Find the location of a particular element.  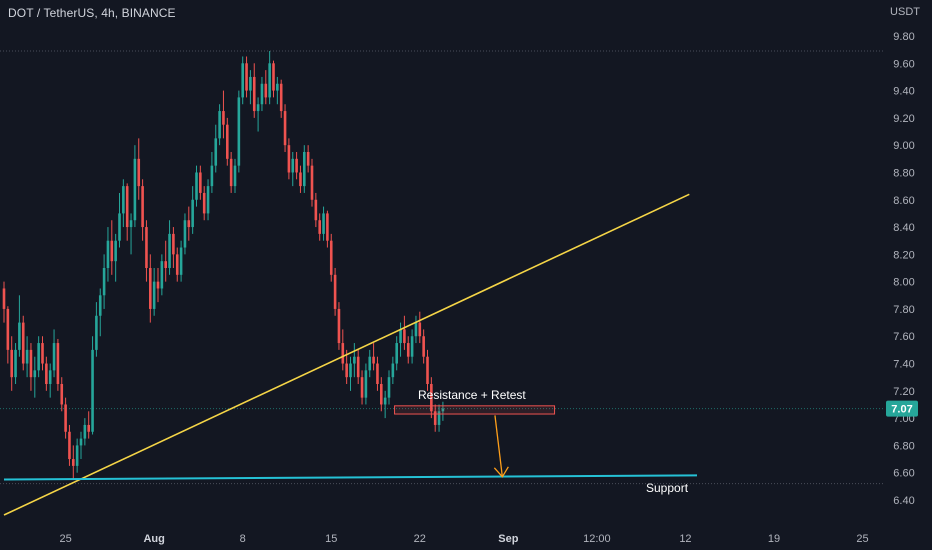

y-tick-label: 8.20 is located at coordinates (903, 255).